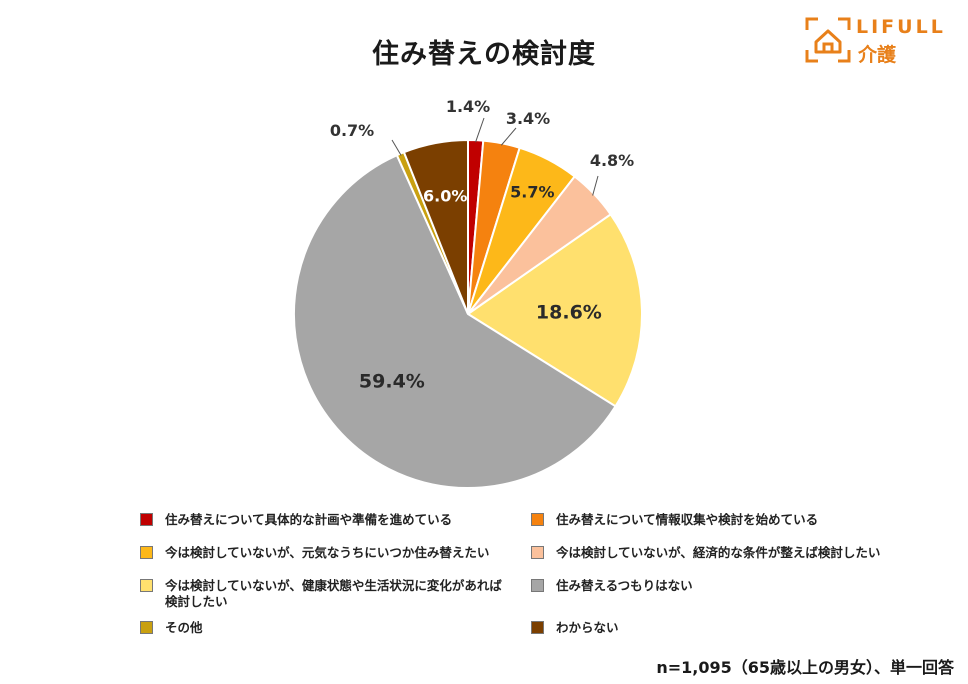 This screenshot has width=968, height=684. Describe the element at coordinates (532, 192) in the screenshot. I see `slice-data-label: 5.7%` at that location.